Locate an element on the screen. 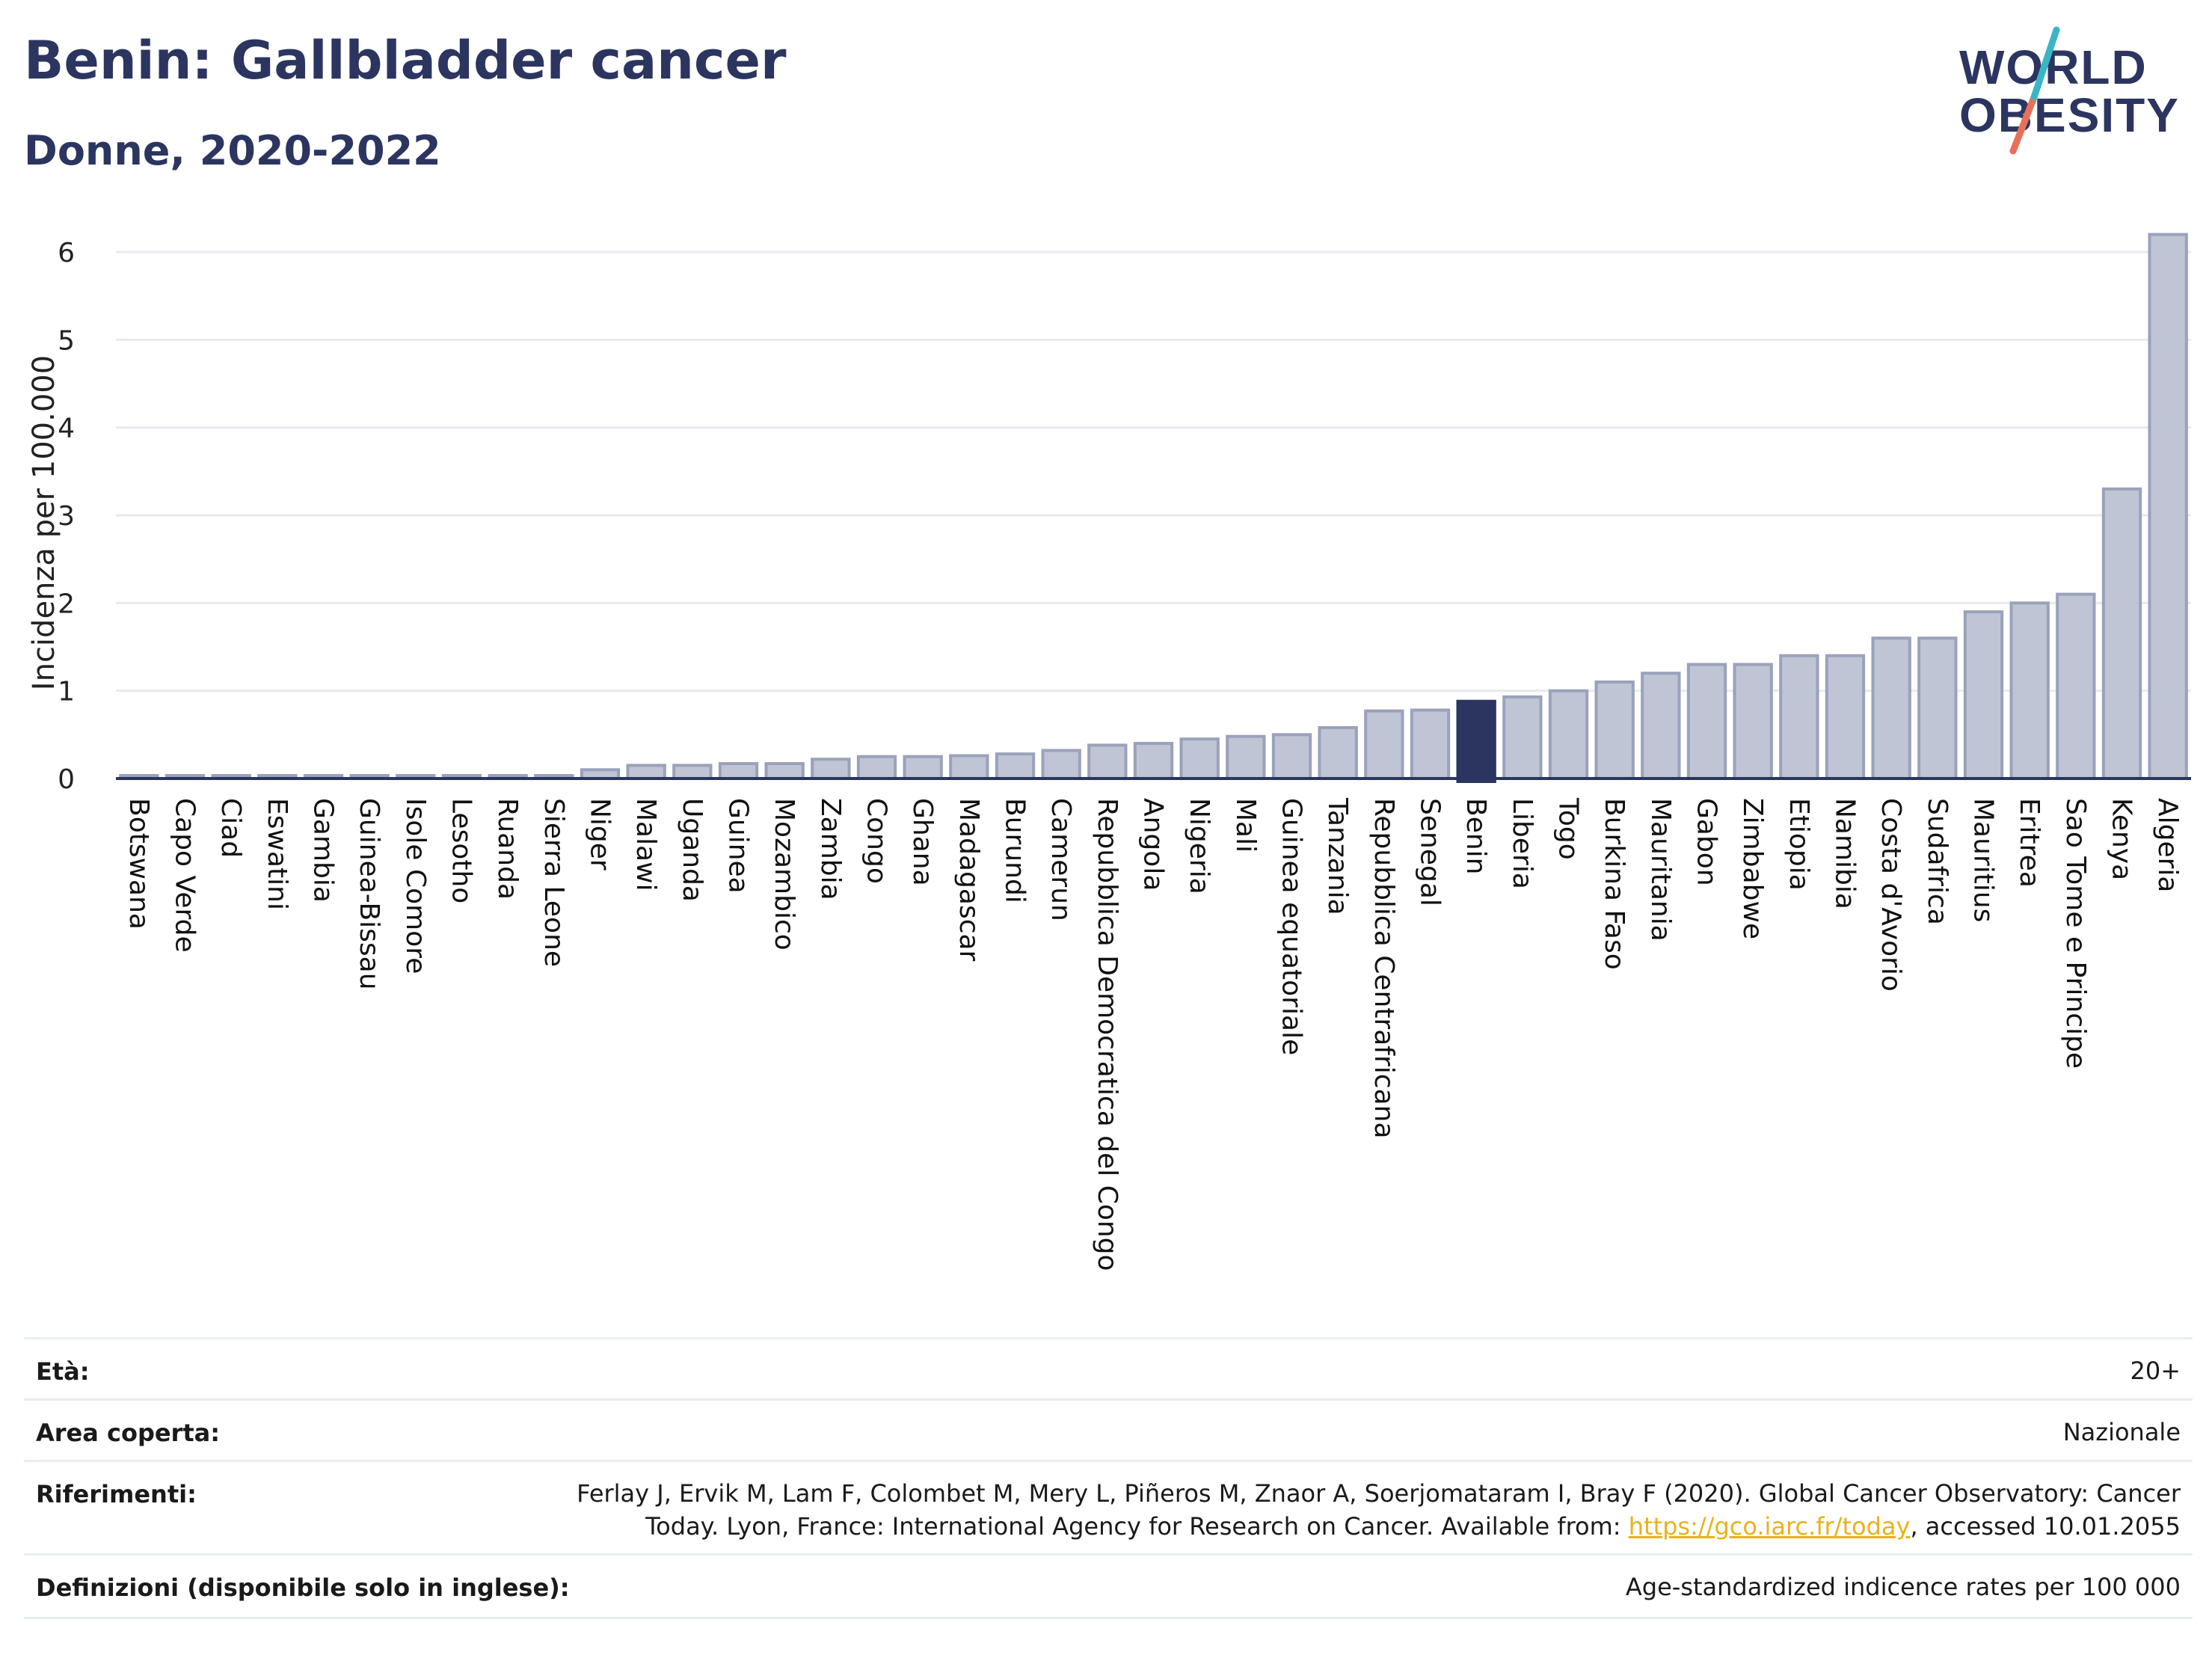  logo-line2: OBESITY is located at coordinates (2069, 115).